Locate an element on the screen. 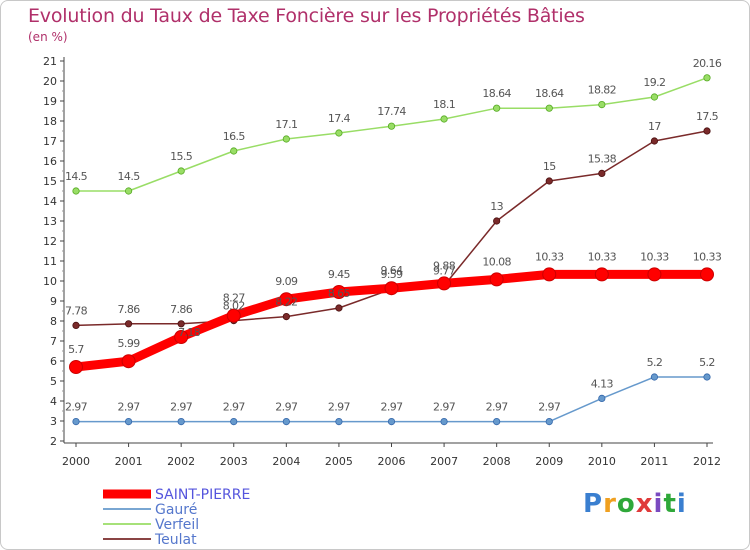  y-tick-label: 19 is located at coordinates (50, 101).